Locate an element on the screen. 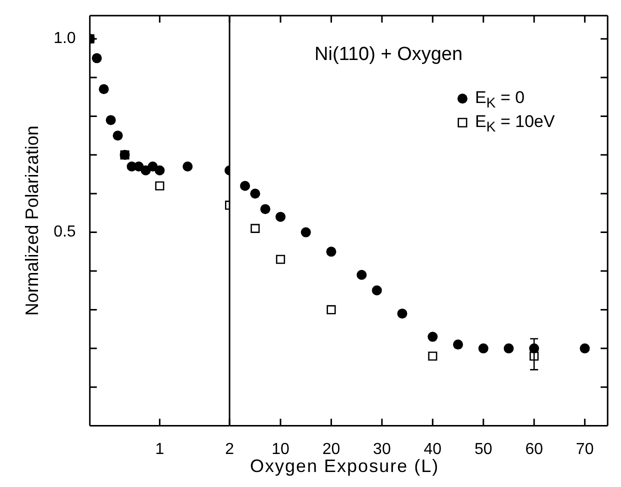  x-tick-label: 70 is located at coordinates (585, 449).